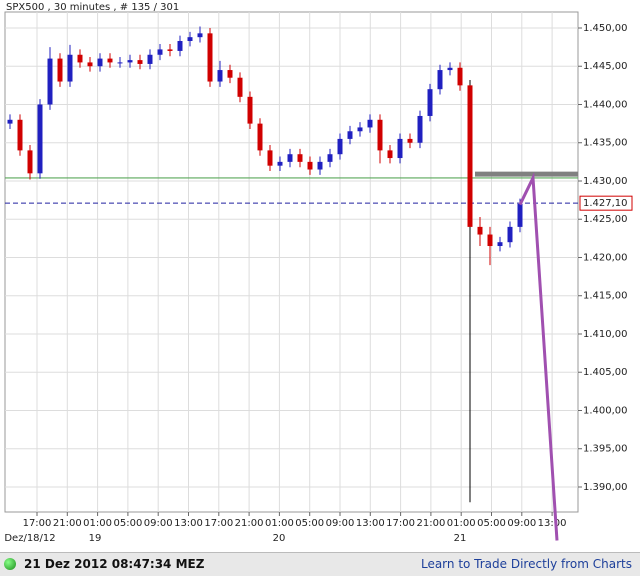 This screenshot has height=576, width=640. I want to click on date-label: 20, so click(279, 538).